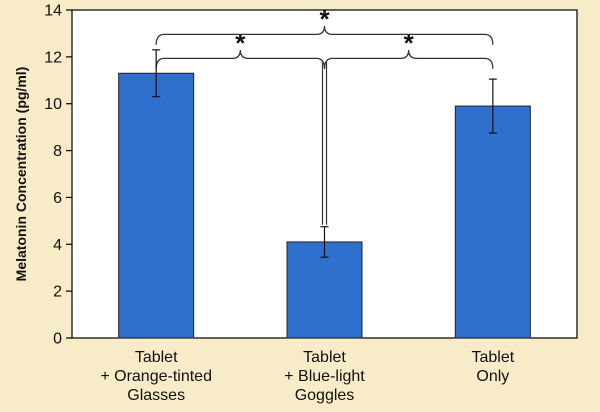 Image resolution: width=600 pixels, height=412 pixels. What do you see at coordinates (53, 57) in the screenshot?
I see `y-tick-label: 12` at bounding box center [53, 57].